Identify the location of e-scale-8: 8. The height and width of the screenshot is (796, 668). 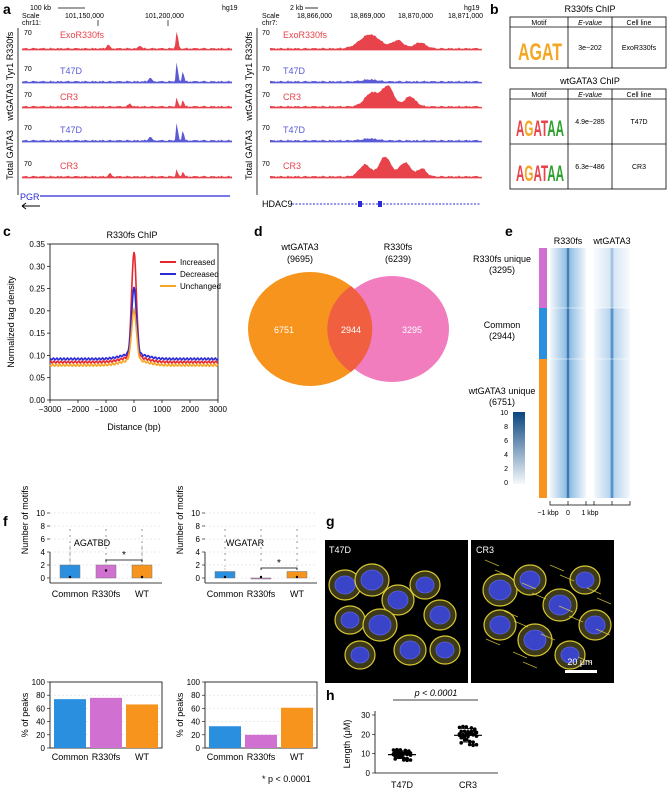
(506, 427).